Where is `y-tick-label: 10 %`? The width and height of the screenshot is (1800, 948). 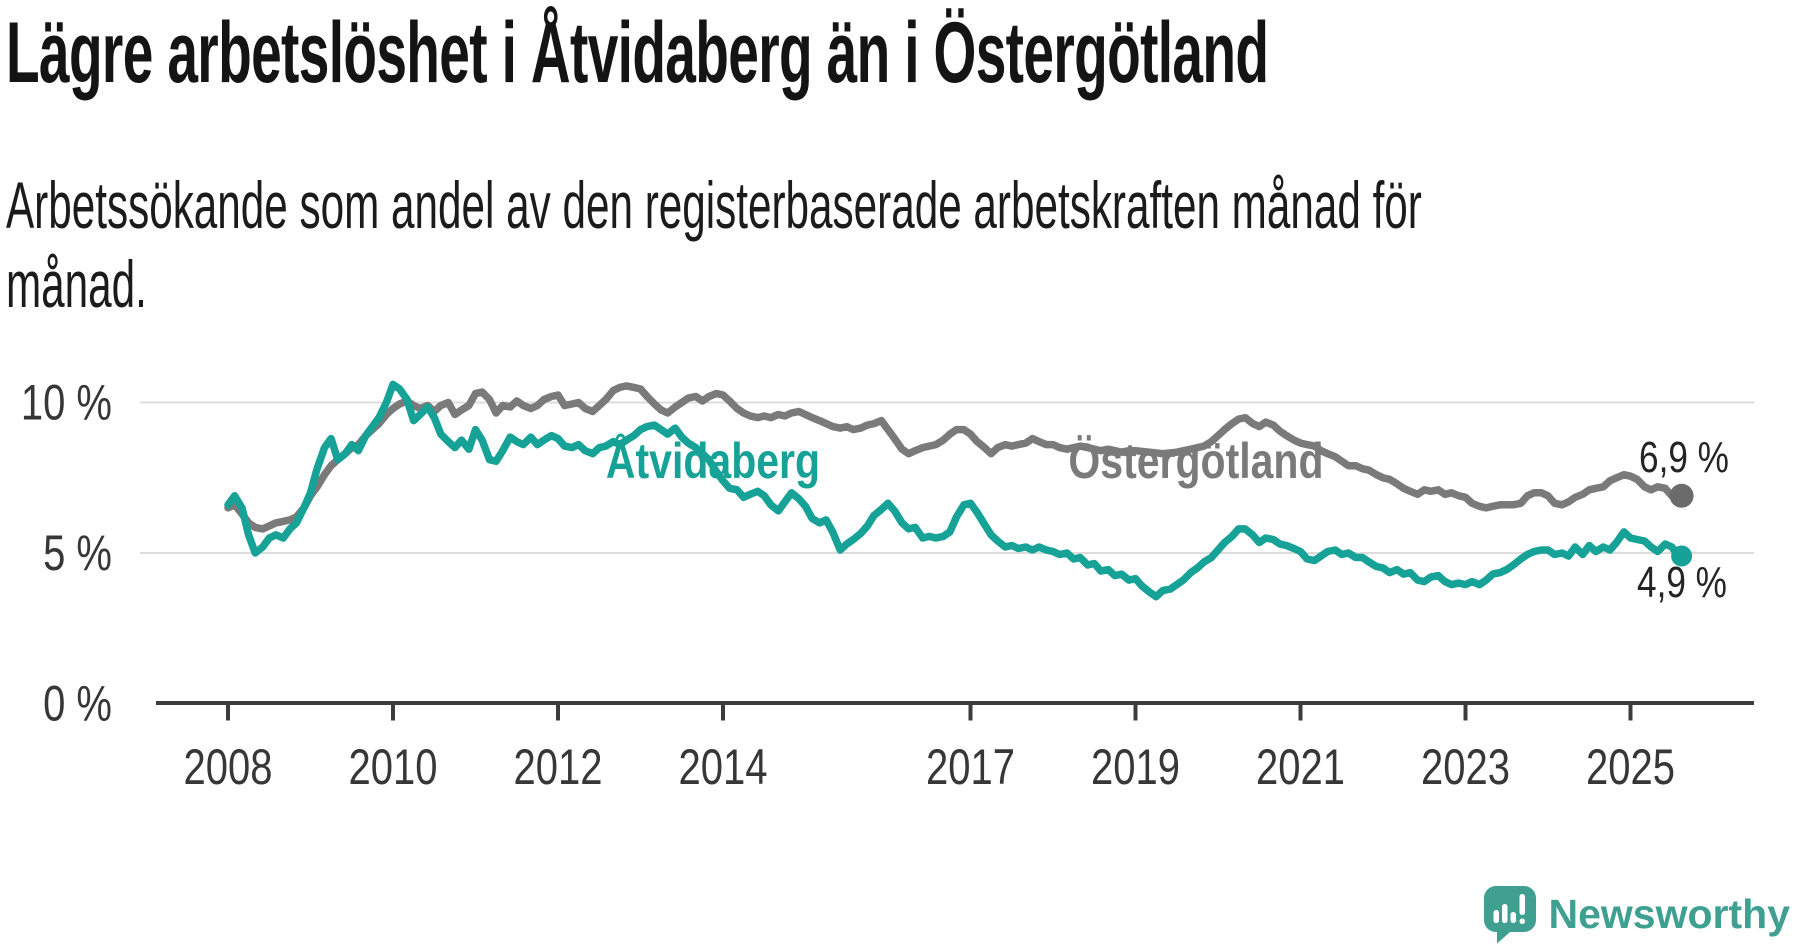 y-tick-label: 10 % is located at coordinates (66, 402).